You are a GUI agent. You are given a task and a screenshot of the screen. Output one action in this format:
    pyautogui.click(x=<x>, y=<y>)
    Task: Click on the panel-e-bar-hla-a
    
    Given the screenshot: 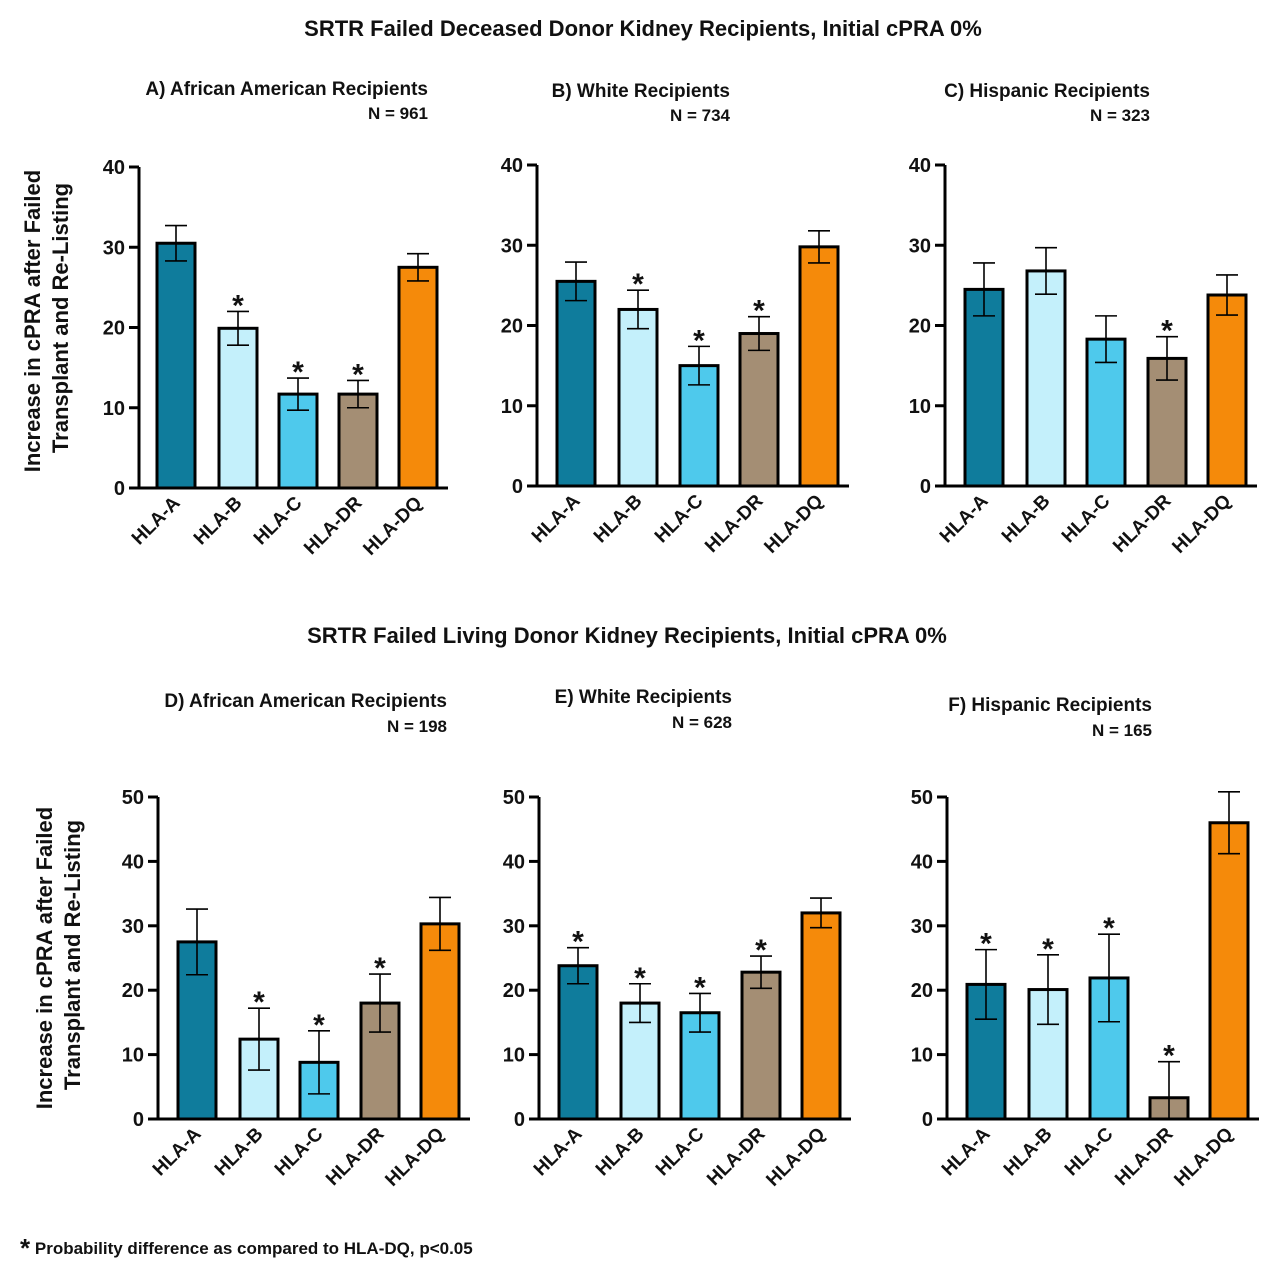 What is the action you would take?
    pyautogui.click(x=578, y=1042)
    